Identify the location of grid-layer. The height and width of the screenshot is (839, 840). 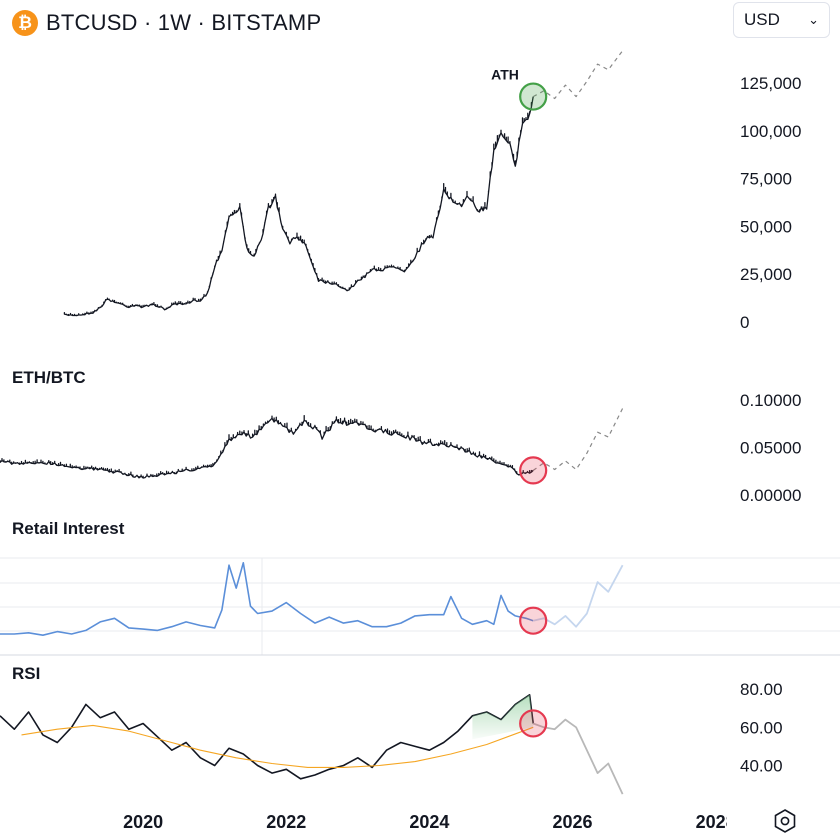
(420, 606).